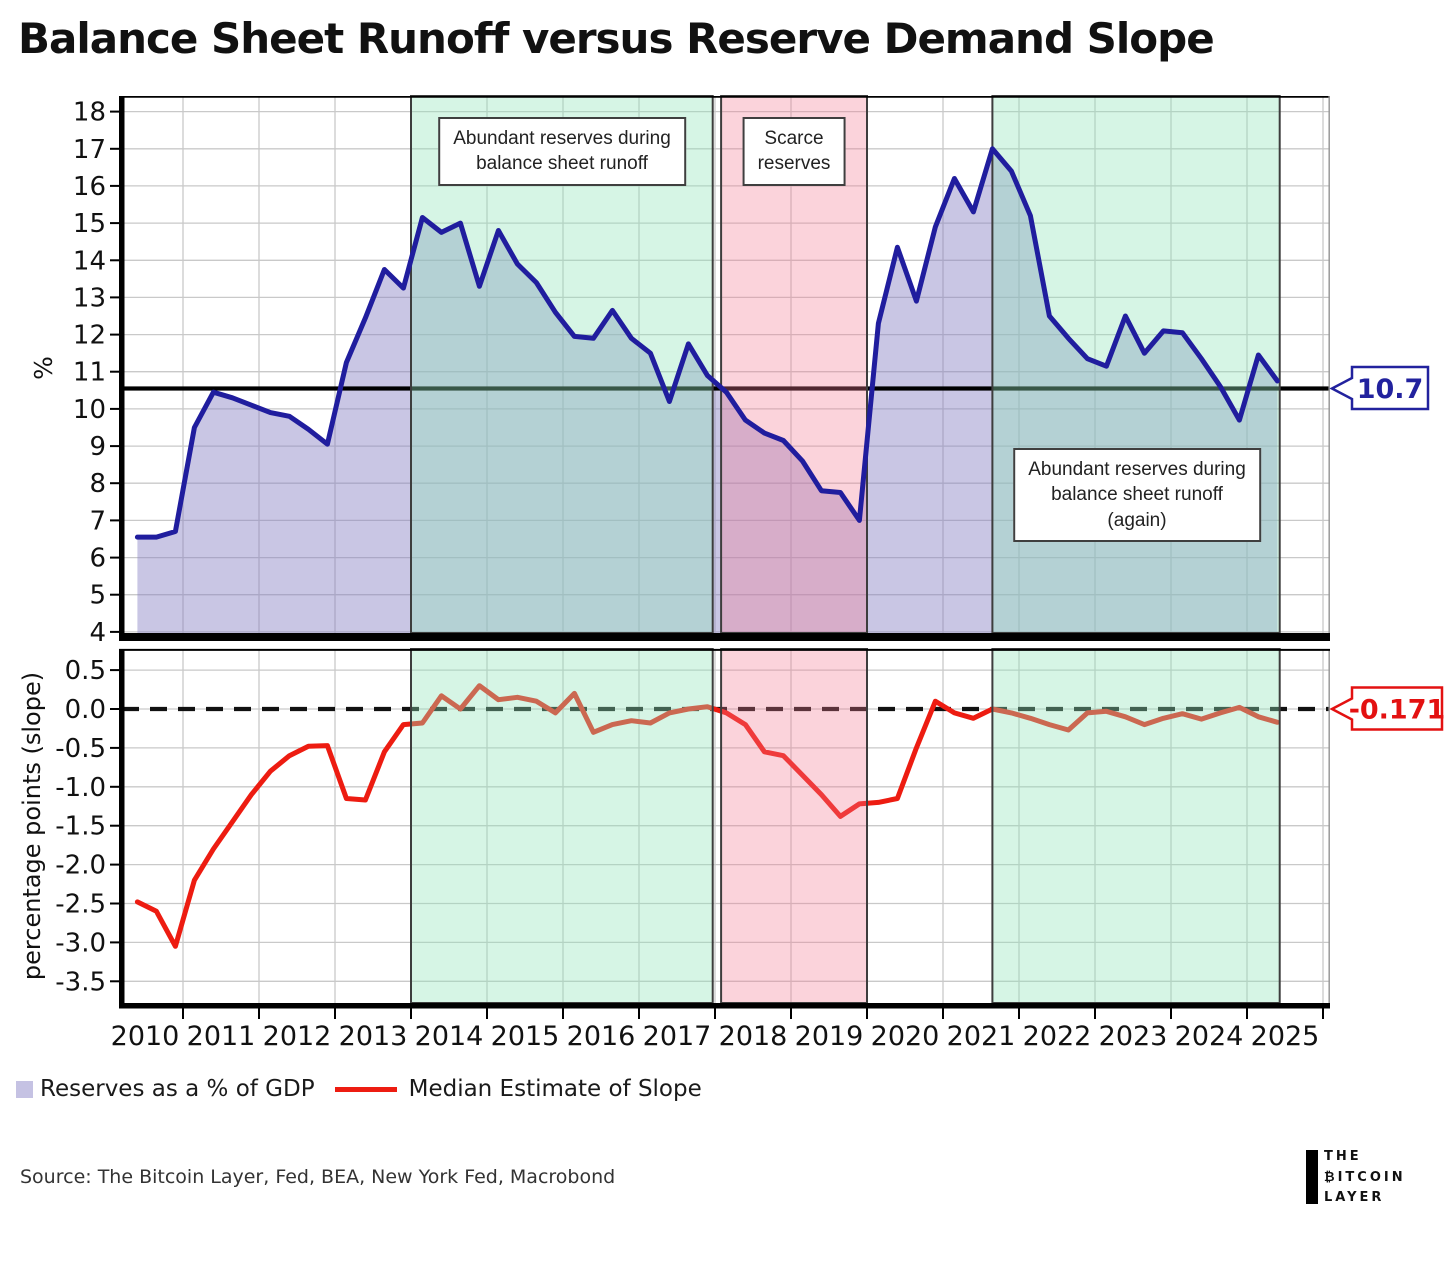  What do you see at coordinates (794, 151) in the screenshot?
I see `annotation-scarce-reserves: Scarce reserves` at bounding box center [794, 151].